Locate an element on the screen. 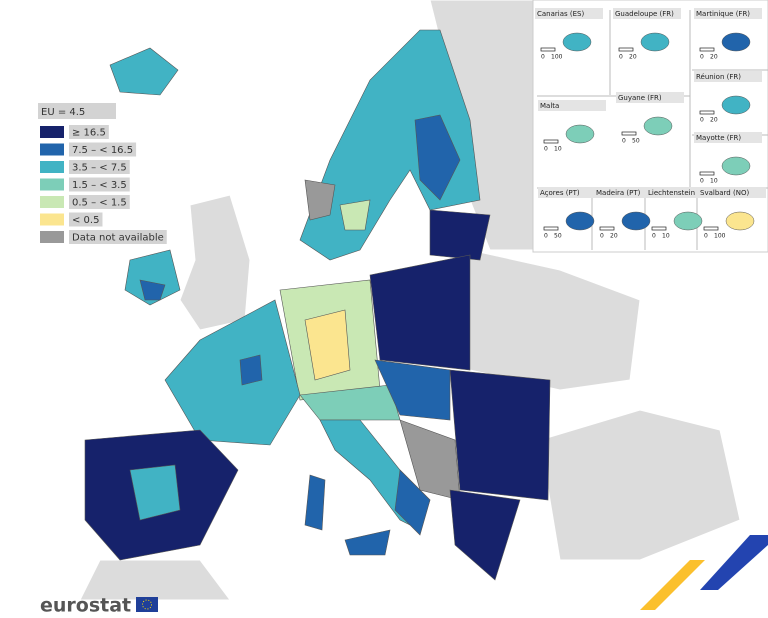 The width and height of the screenshot is (768, 618). inset-label: Martinique (FR) is located at coordinates (723, 14).